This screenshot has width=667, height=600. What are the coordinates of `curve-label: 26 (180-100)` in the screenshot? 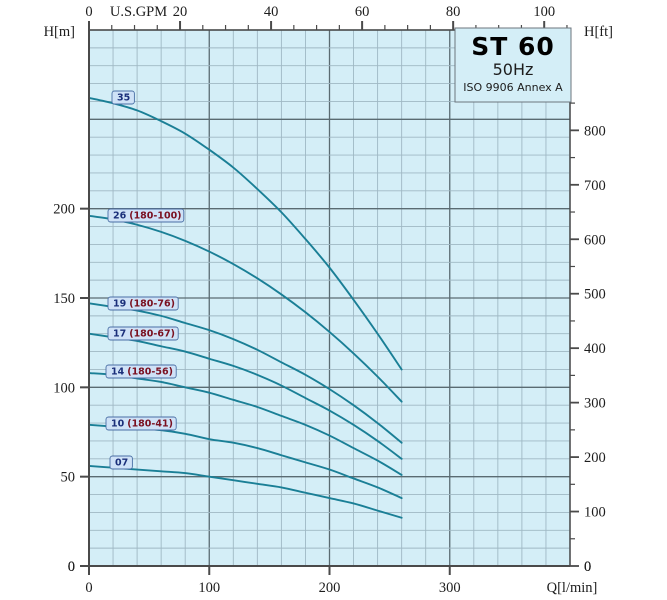 It's located at (146, 215).